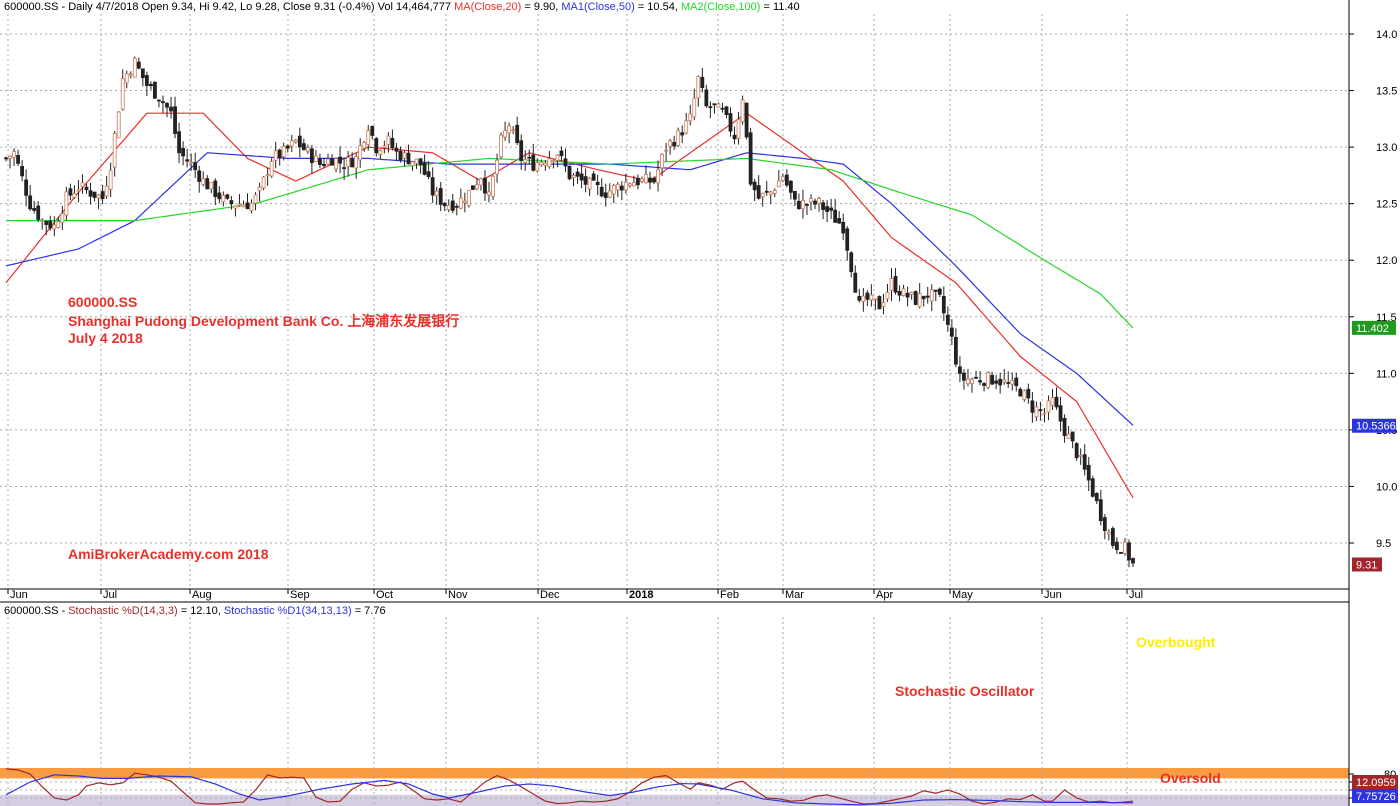  Describe the element at coordinates (384, 595) in the screenshot. I see `month-label: Oct` at that location.